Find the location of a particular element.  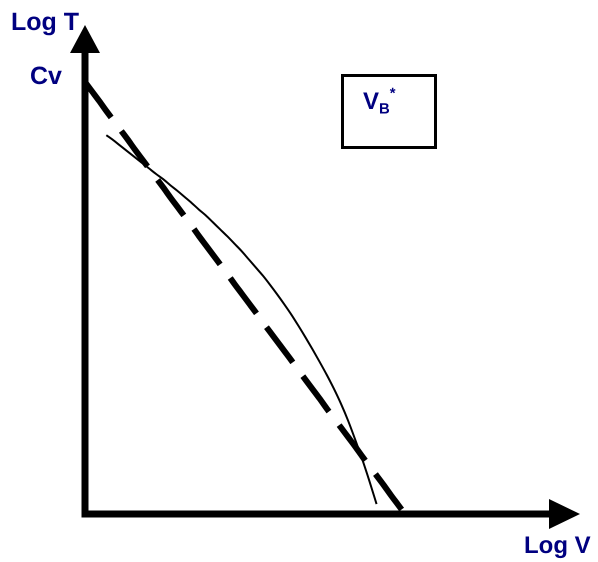

text: Cv is located at coordinates (46, 76).